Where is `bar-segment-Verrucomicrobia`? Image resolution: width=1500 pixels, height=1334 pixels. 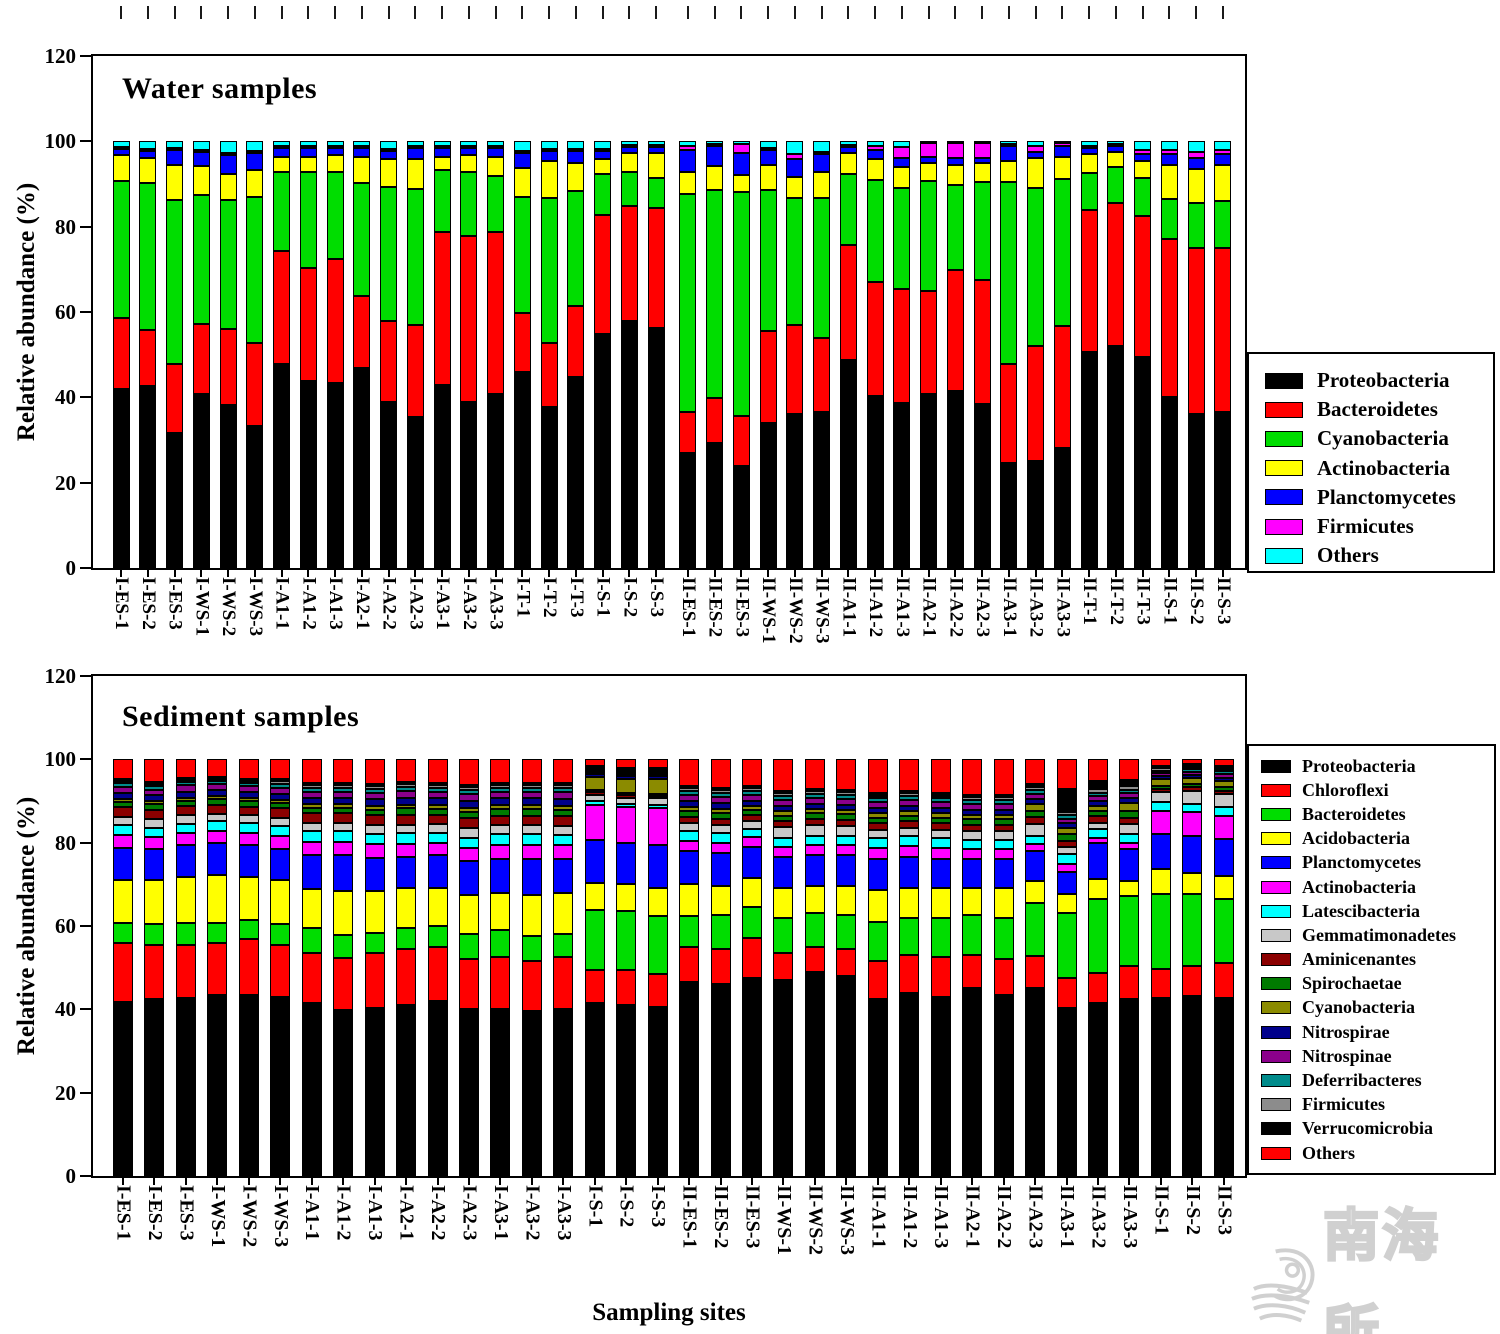 bar-segment-Verrucomicrobia is located at coordinates (1129, 783).